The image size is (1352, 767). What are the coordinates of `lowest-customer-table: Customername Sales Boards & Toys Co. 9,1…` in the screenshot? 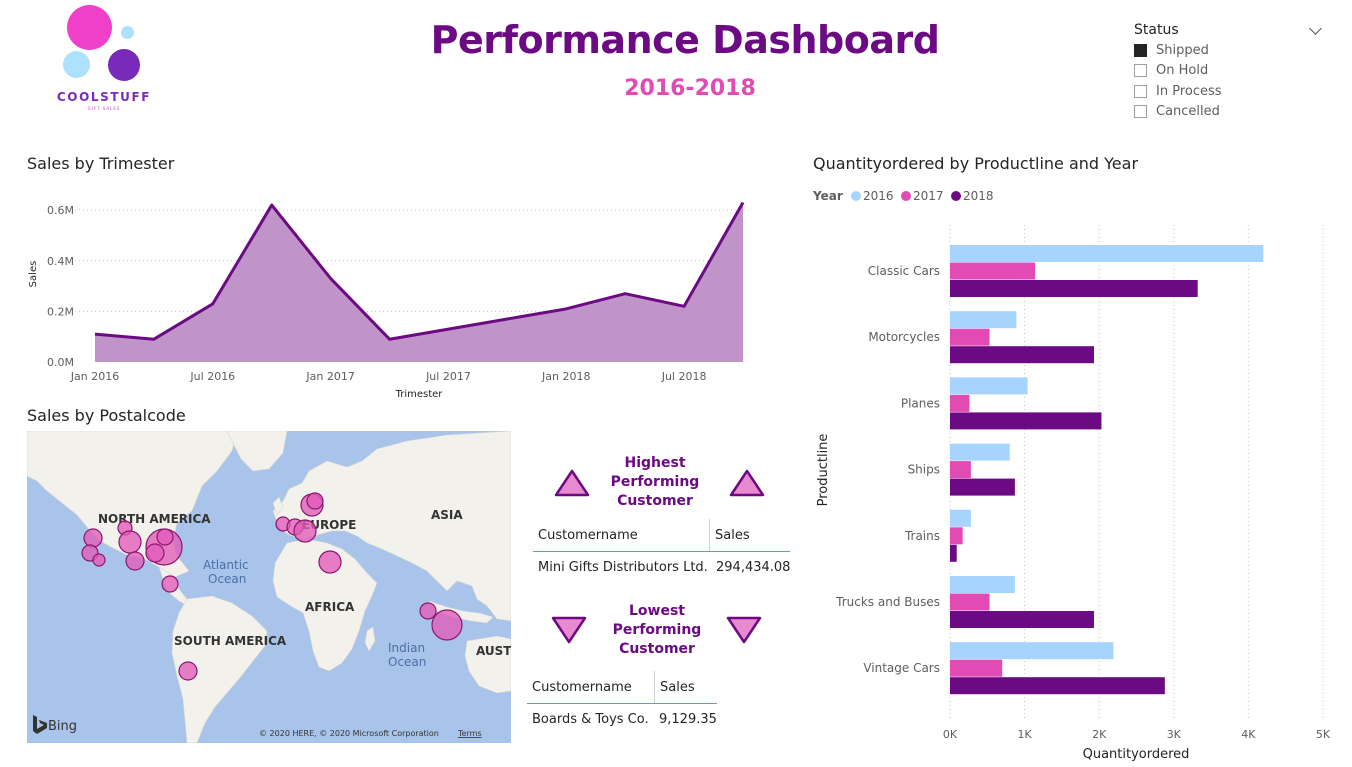 It's located at (622, 702).